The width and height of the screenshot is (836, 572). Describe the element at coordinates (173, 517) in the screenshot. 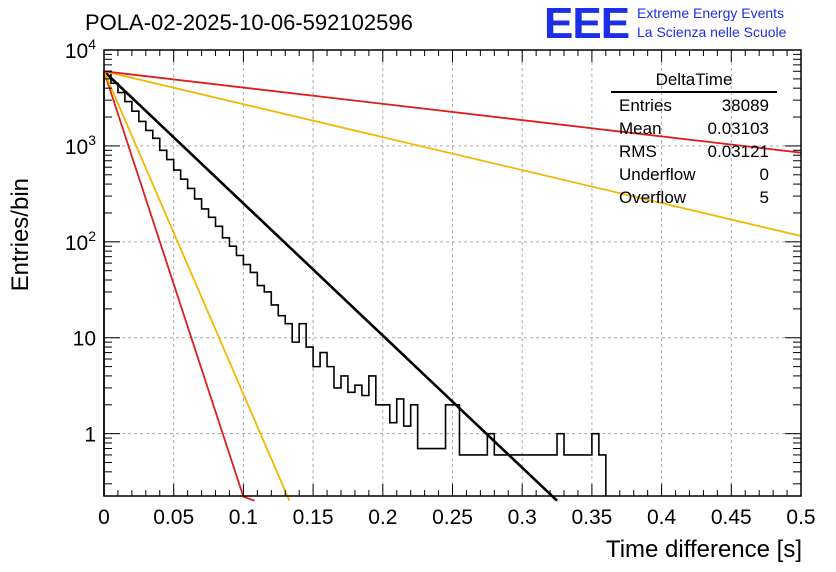

I see `x-tick-label: 0.05` at that location.